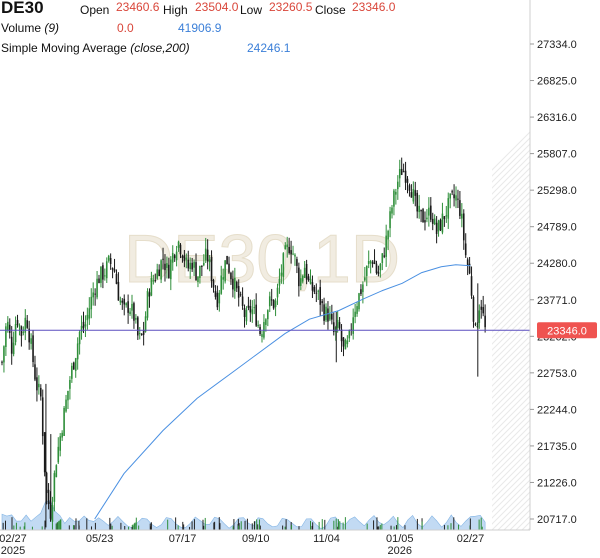 This screenshot has height=558, width=600. Describe the element at coordinates (13, 551) in the screenshot. I see `time-tick-year: 2025` at that location.